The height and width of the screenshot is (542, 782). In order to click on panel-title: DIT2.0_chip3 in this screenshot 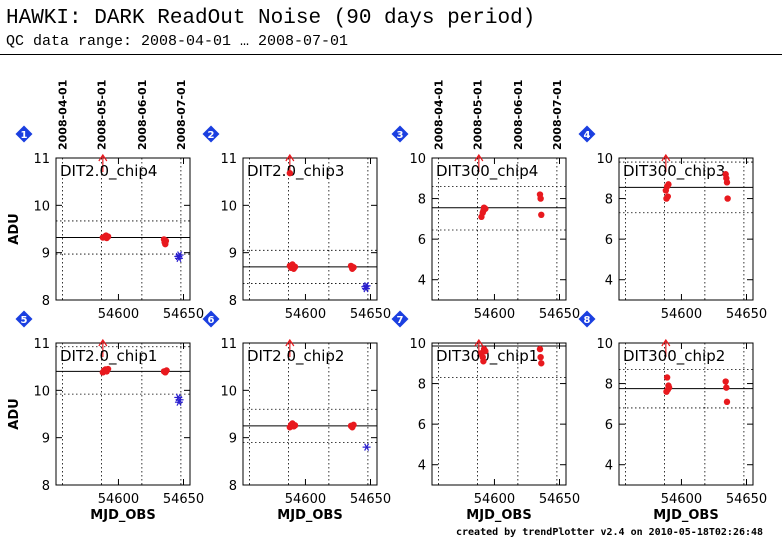, I will do `click(295, 171)`.